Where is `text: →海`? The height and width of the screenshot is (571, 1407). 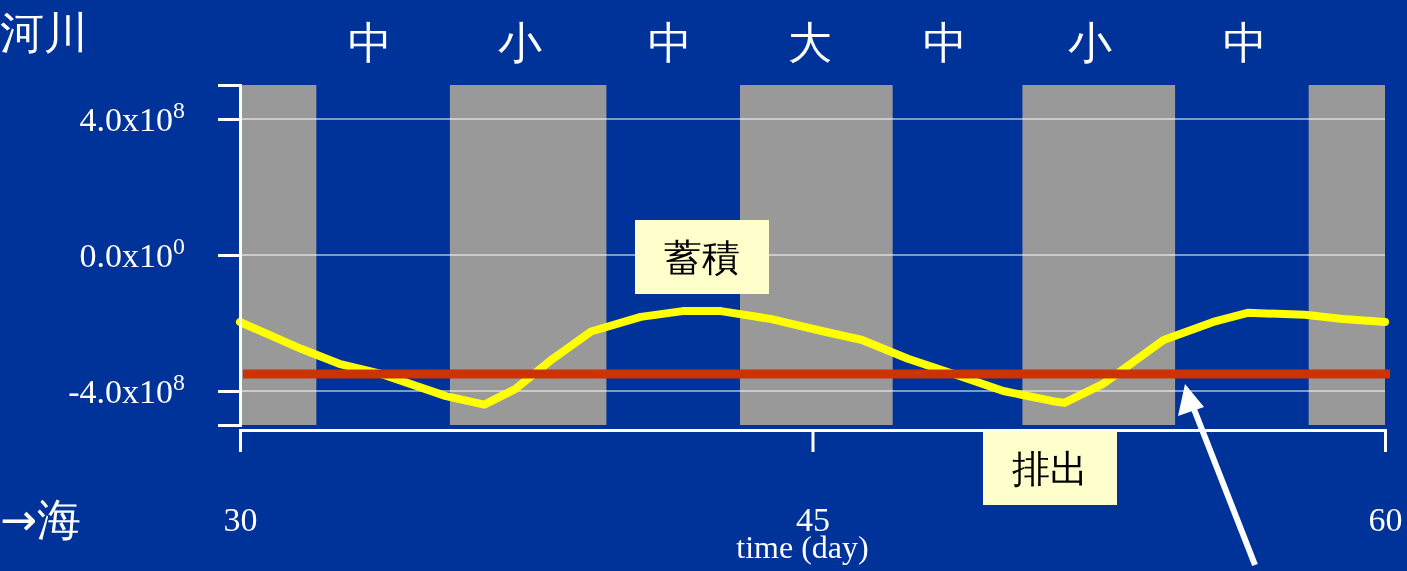 text: →海 is located at coordinates (40, 519).